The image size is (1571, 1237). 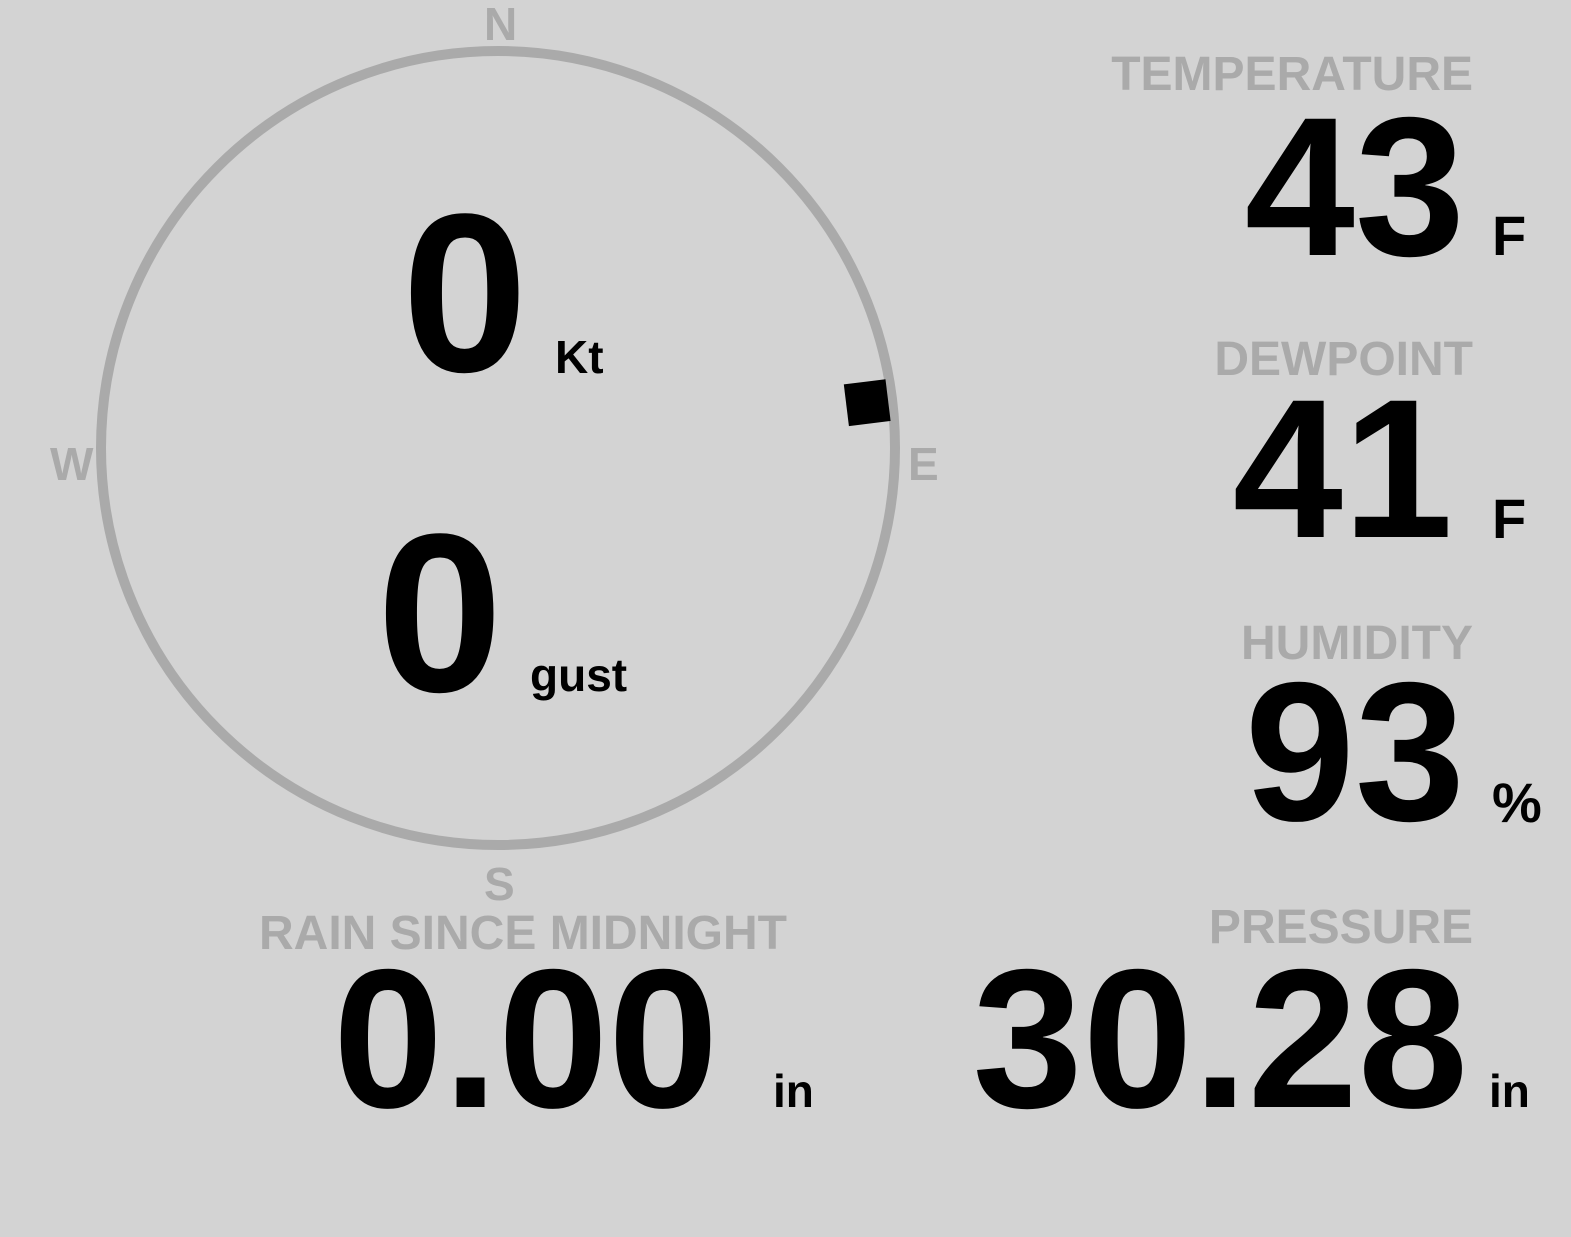 I want to click on humidity-label: HUMIDITY, so click(x=1357, y=643).